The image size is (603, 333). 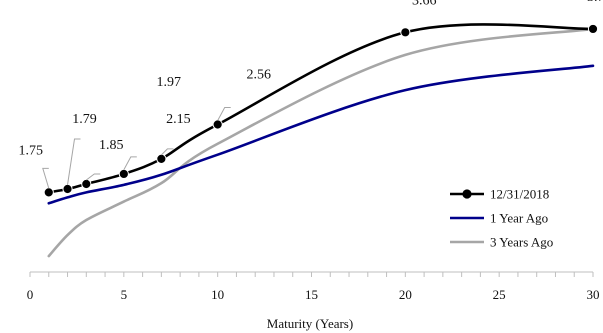 I want to click on x-tick-label: 25, so click(x=499, y=294).